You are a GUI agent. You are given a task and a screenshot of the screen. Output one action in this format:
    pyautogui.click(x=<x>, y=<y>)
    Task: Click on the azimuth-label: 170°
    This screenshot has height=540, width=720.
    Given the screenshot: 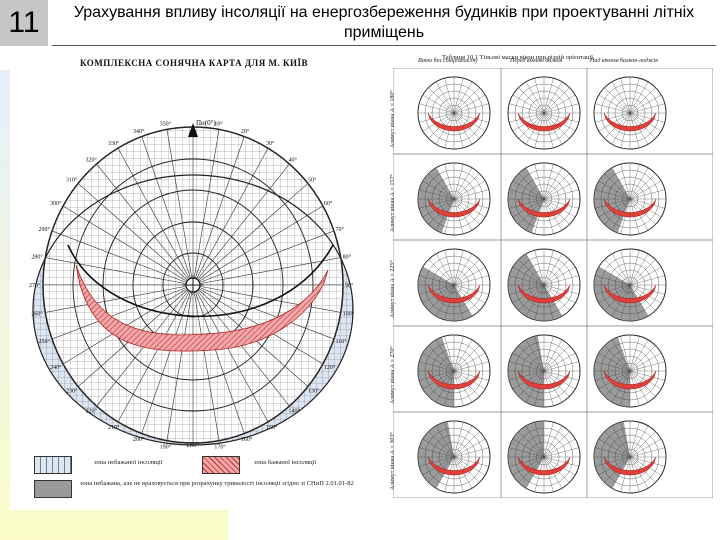 What is the action you would take?
    pyautogui.click(x=220, y=447)
    